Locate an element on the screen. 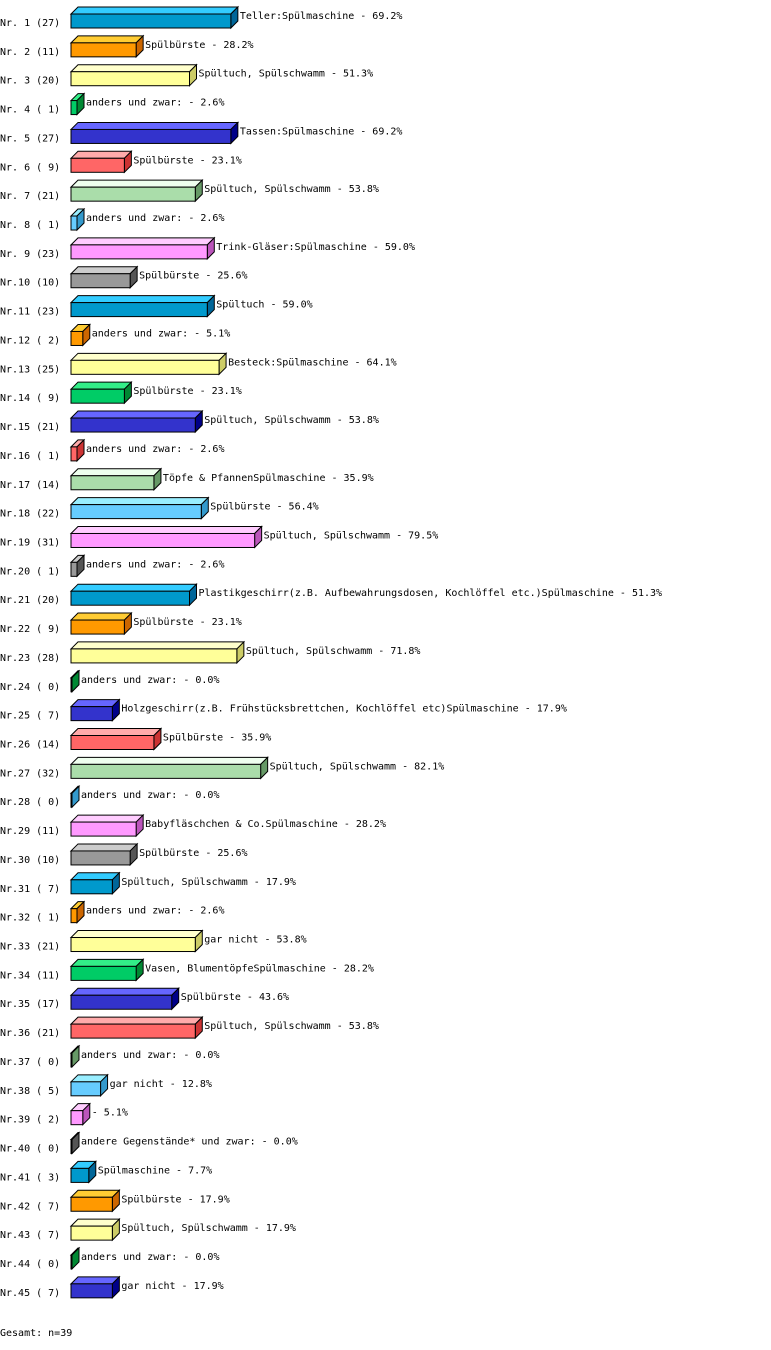  row-label: Nr. 9 (23) is located at coordinates (30, 254).